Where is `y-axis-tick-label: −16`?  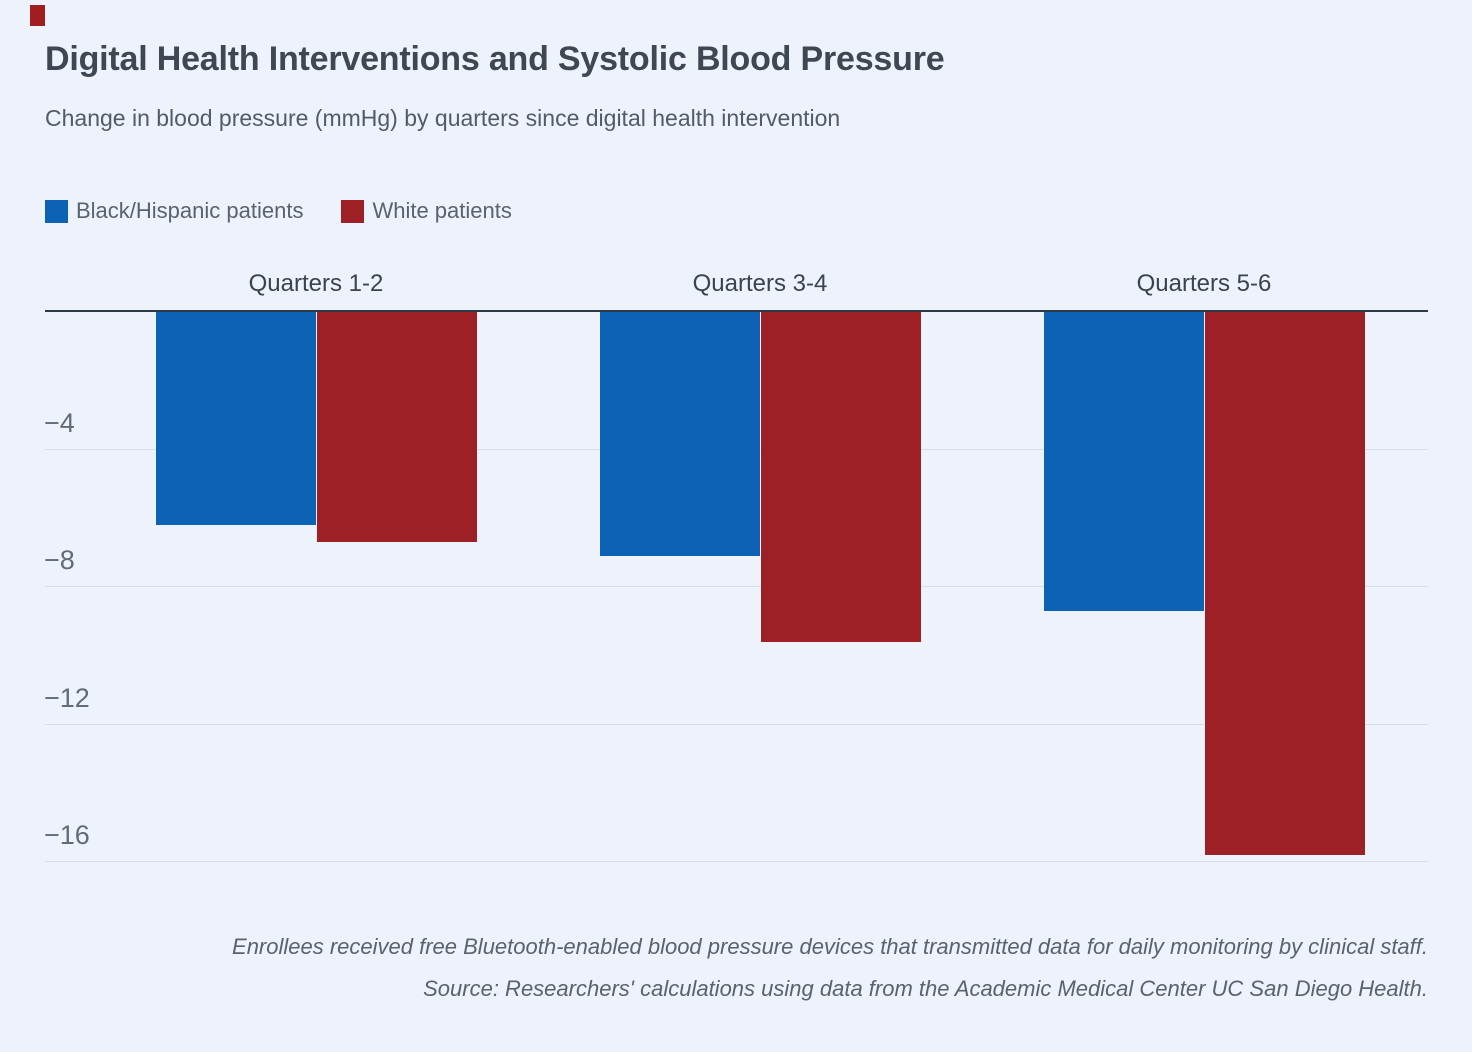
y-axis-tick-label: −16 is located at coordinates (67, 835).